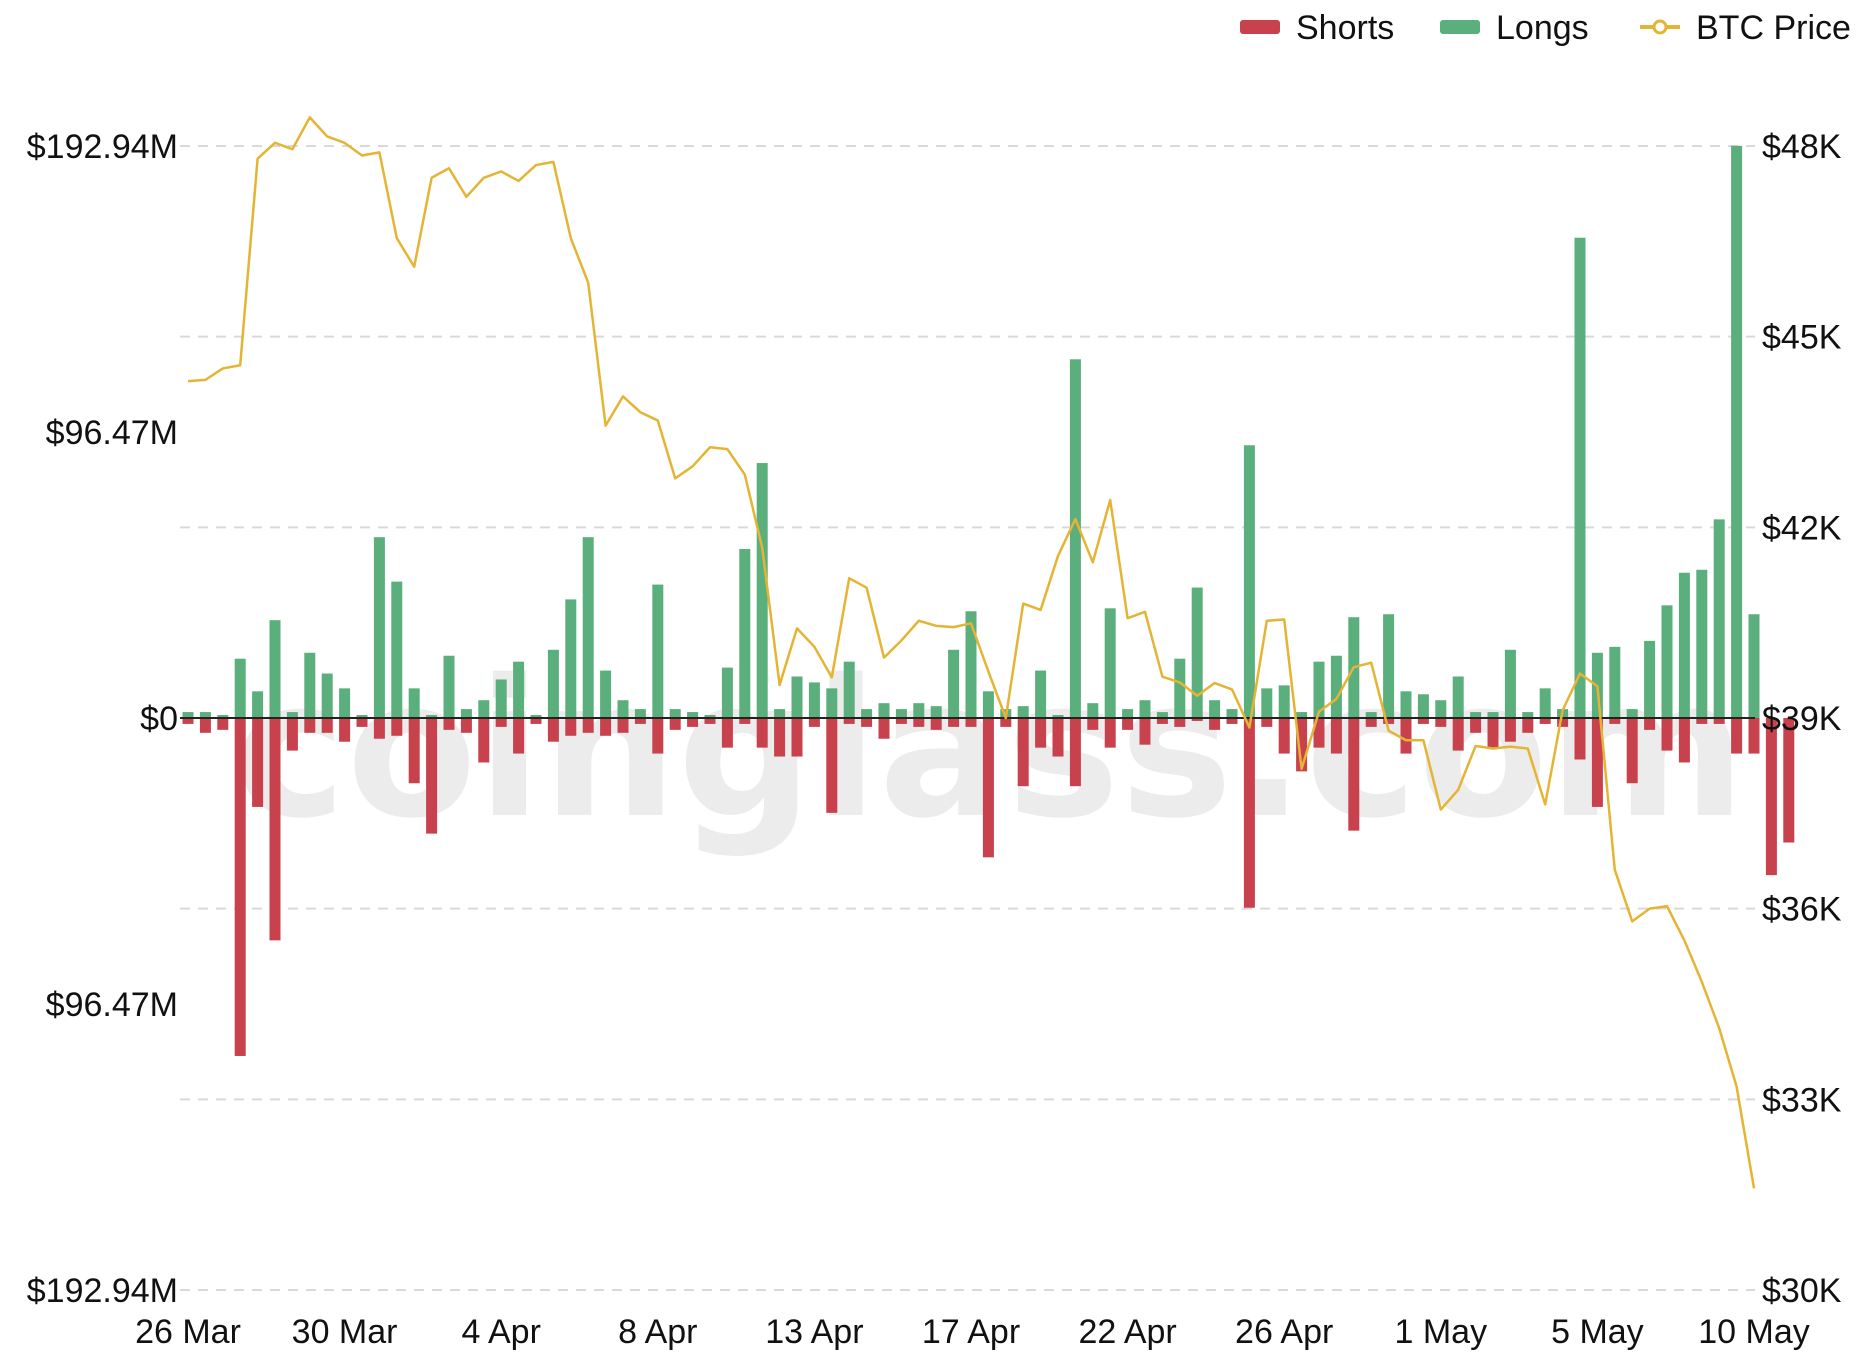  What do you see at coordinates (1514, 28) in the screenshot?
I see `legend-item-longs: Longs` at bounding box center [1514, 28].